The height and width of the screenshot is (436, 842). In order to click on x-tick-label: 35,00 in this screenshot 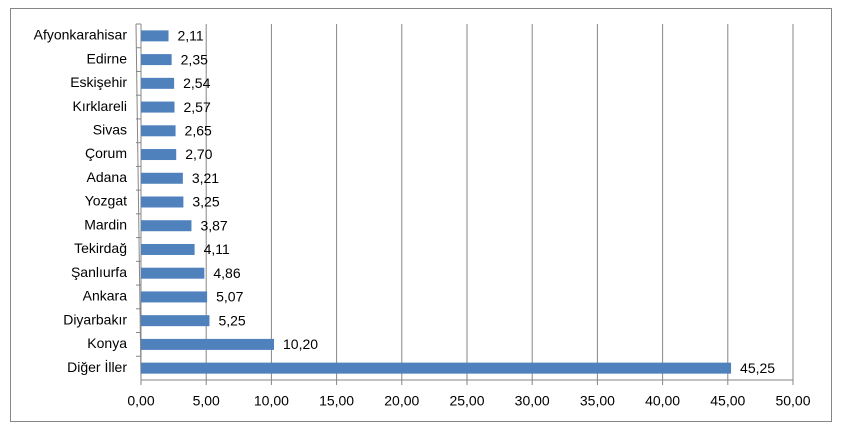, I will do `click(597, 401)`.